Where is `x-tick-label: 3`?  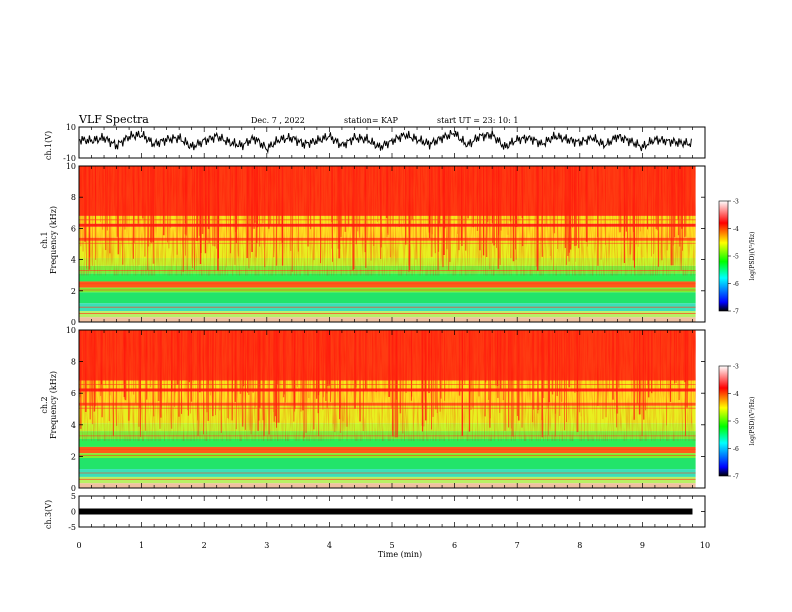 x-tick-label: 3 is located at coordinates (266, 545).